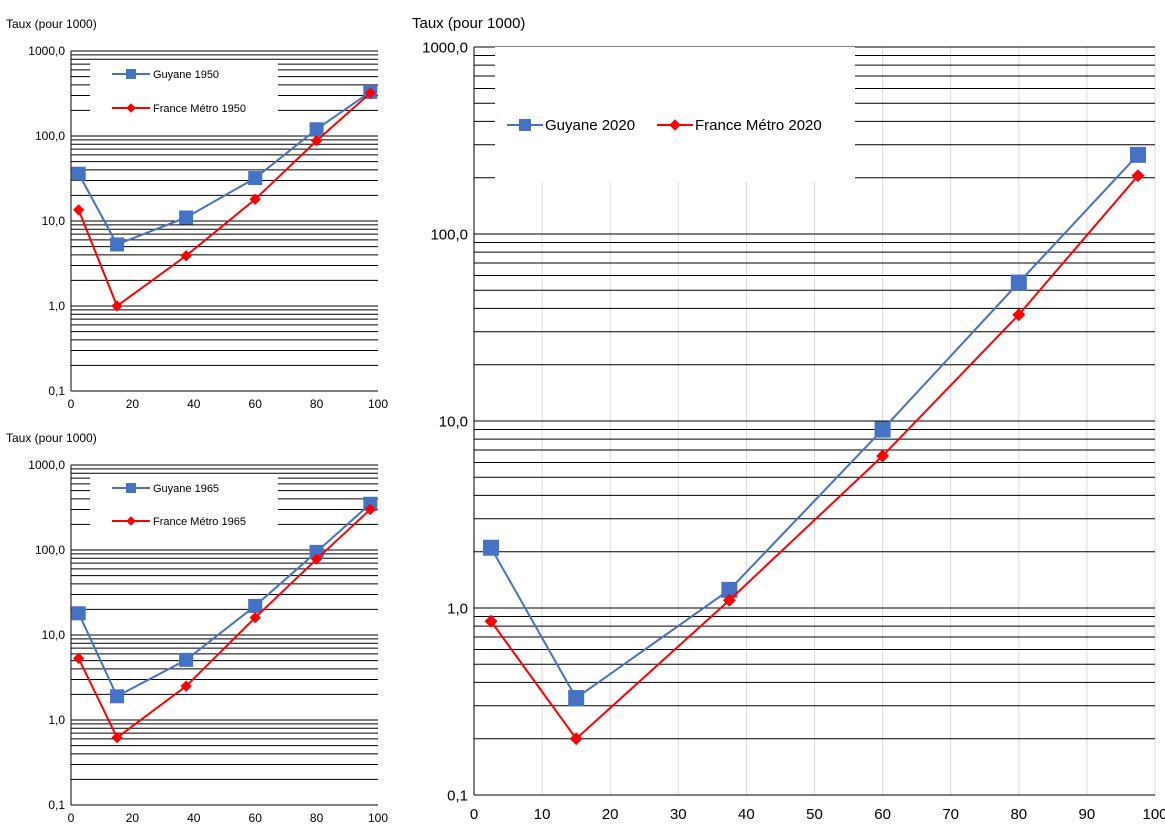 This screenshot has width=1165, height=831. I want to click on legend-label: Guyane 1965, so click(186, 489).